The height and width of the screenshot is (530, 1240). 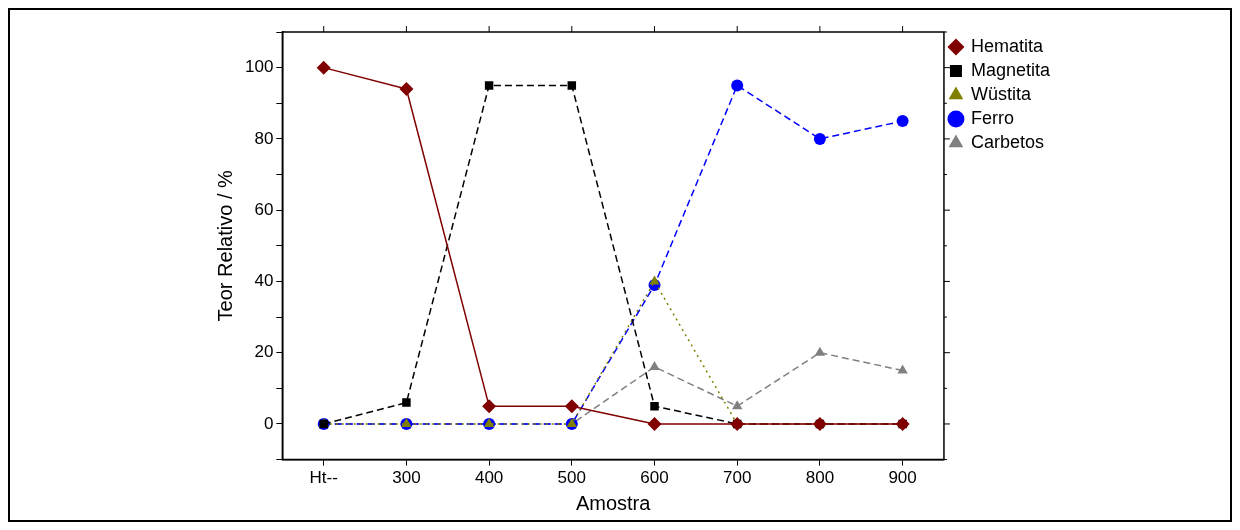 What do you see at coordinates (1010, 69) in the screenshot?
I see `legend-label: Magnetita` at bounding box center [1010, 69].